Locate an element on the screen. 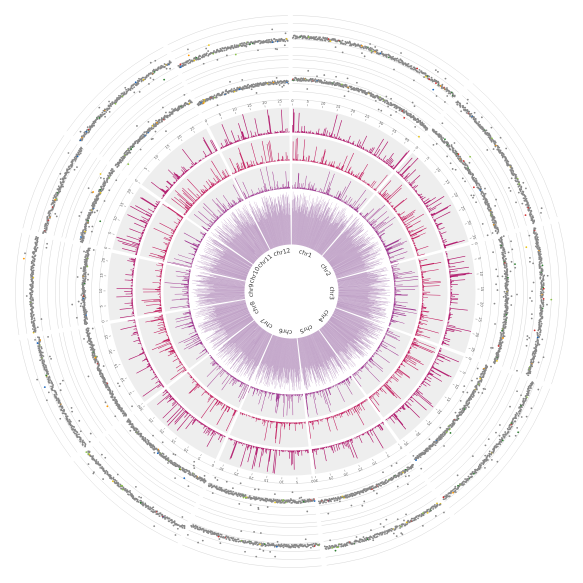 This screenshot has height=583, width=583. track-6-chr1-grid is located at coordinates (373, 69).